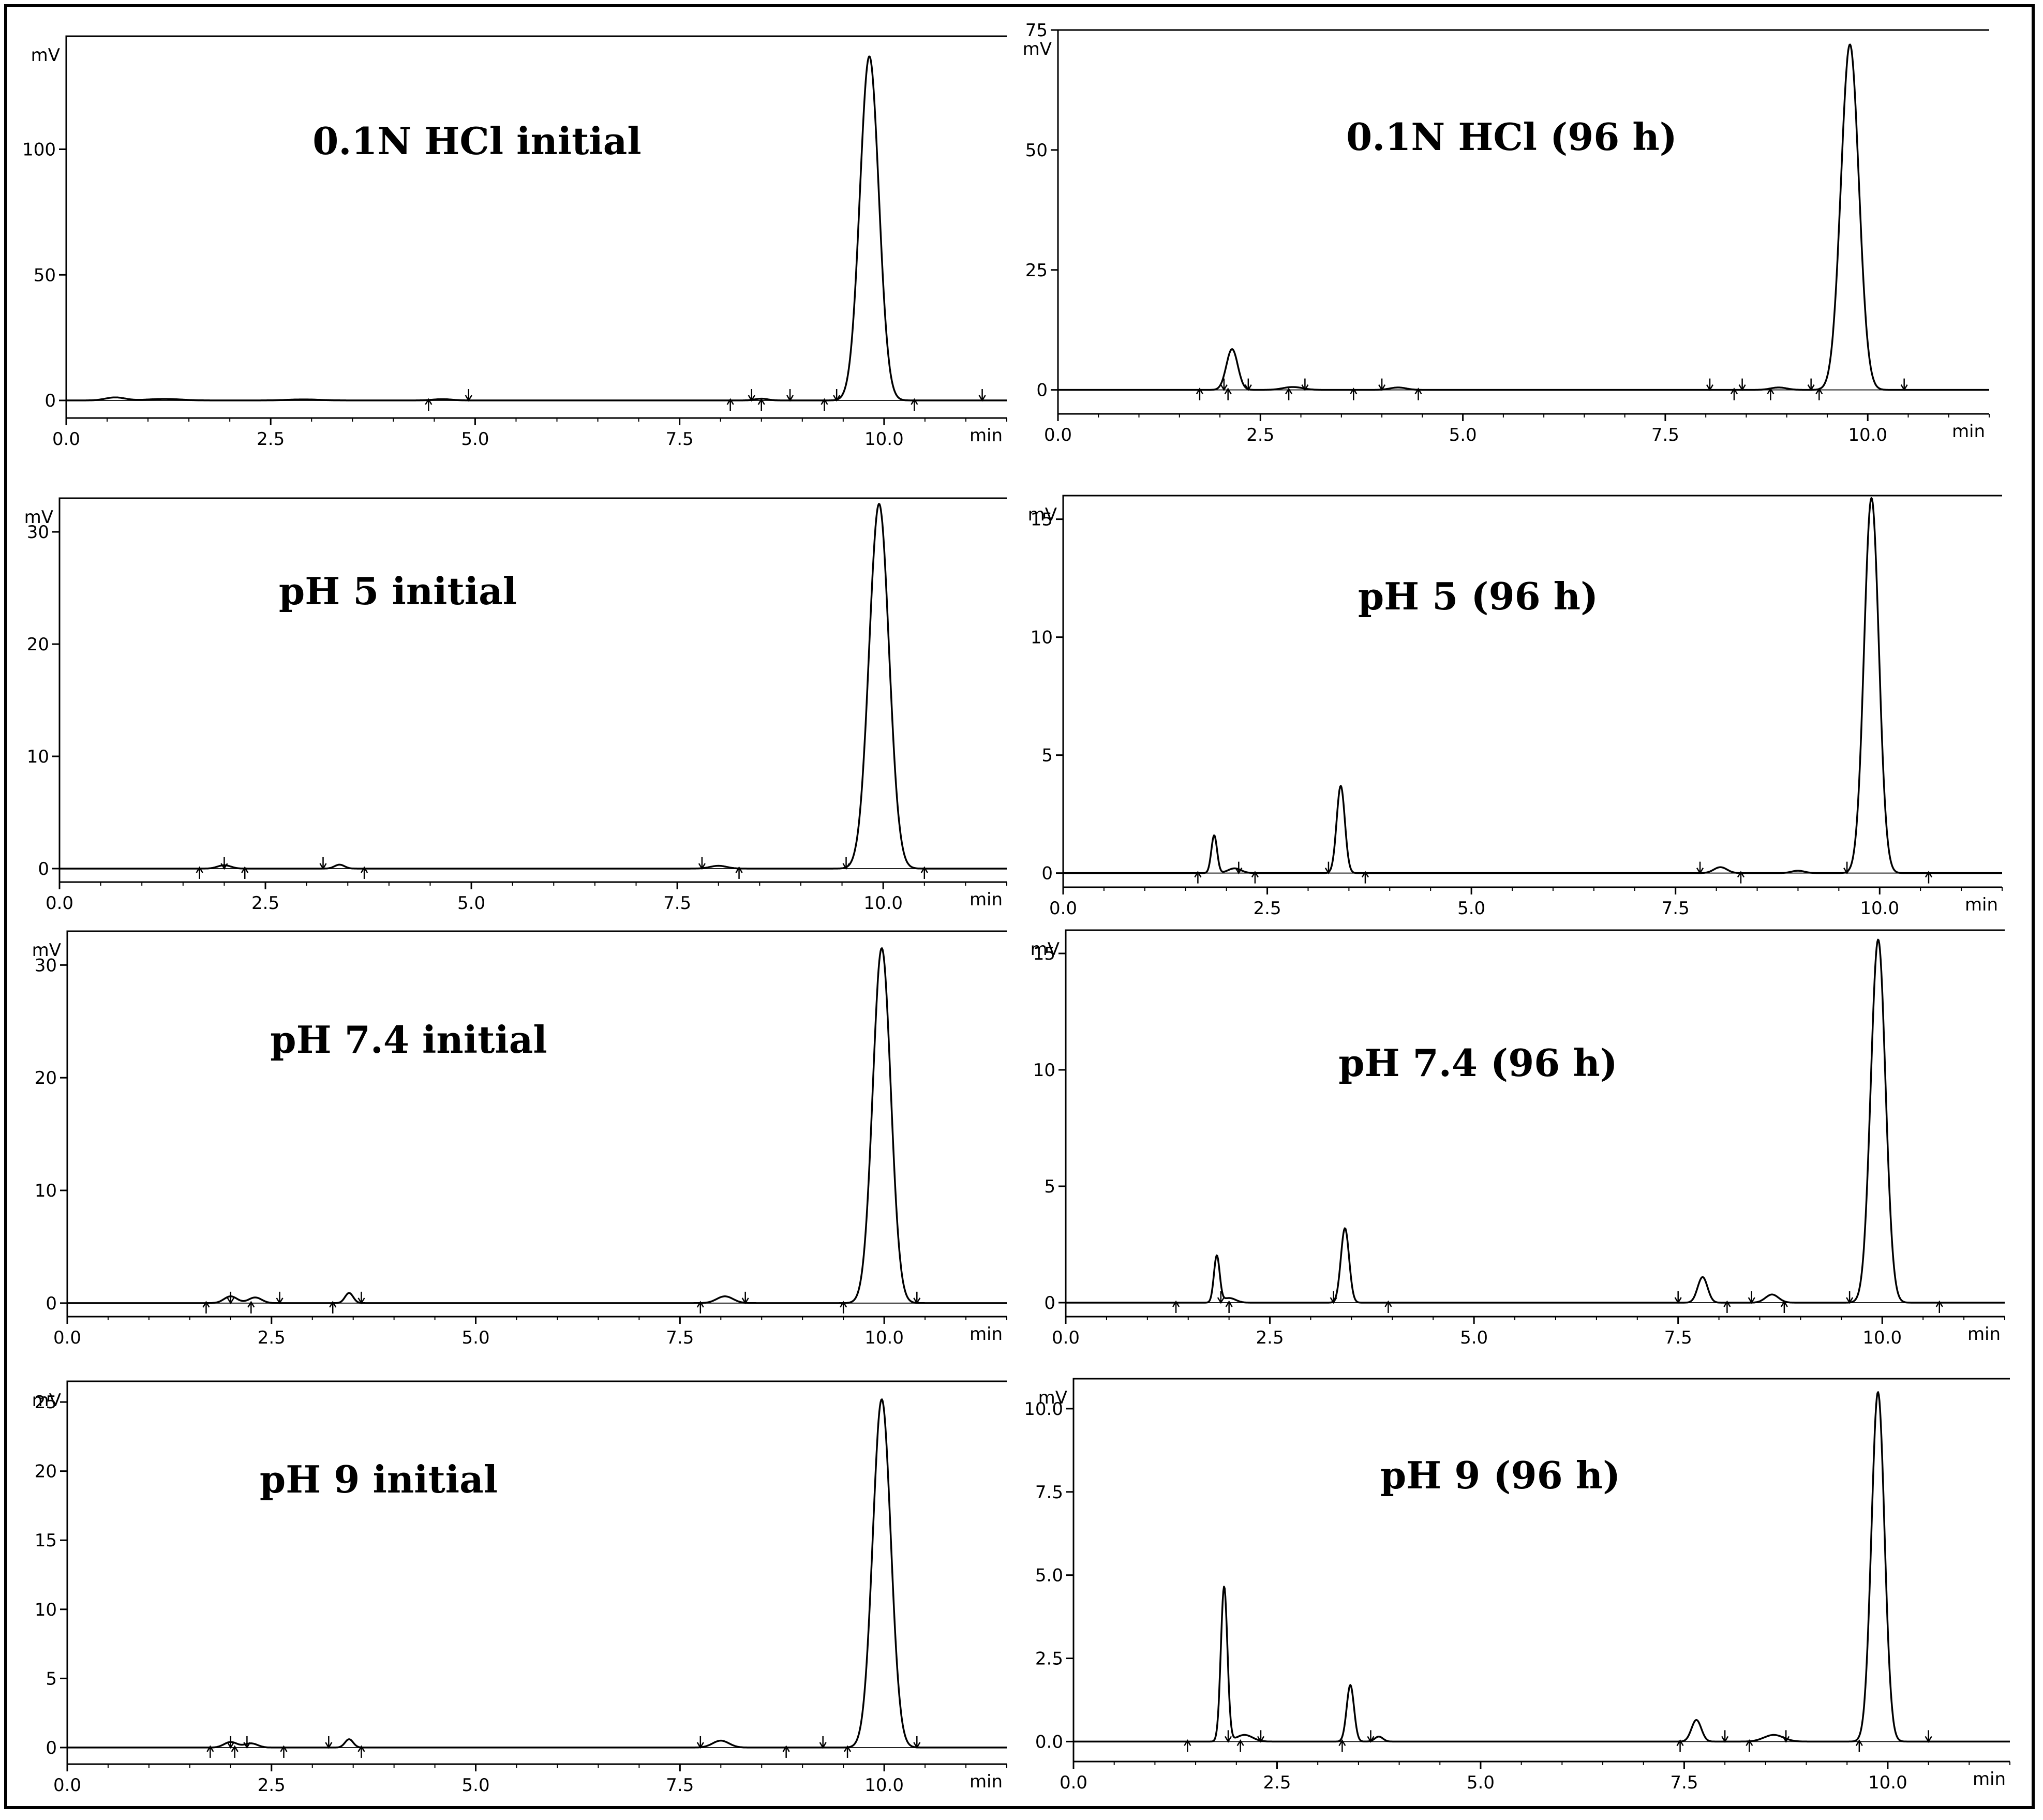 Image resolution: width=2043 pixels, height=1820 pixels. I want to click on y-tick-label: 7.5, so click(1049, 1493).